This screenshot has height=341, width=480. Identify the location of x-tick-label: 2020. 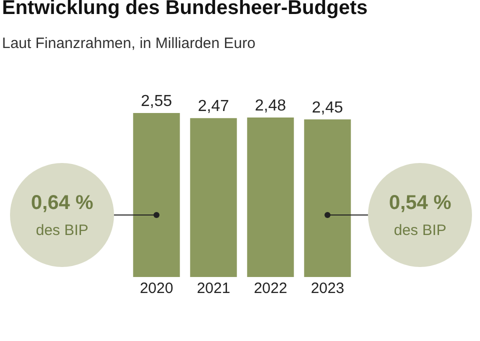
(157, 288).